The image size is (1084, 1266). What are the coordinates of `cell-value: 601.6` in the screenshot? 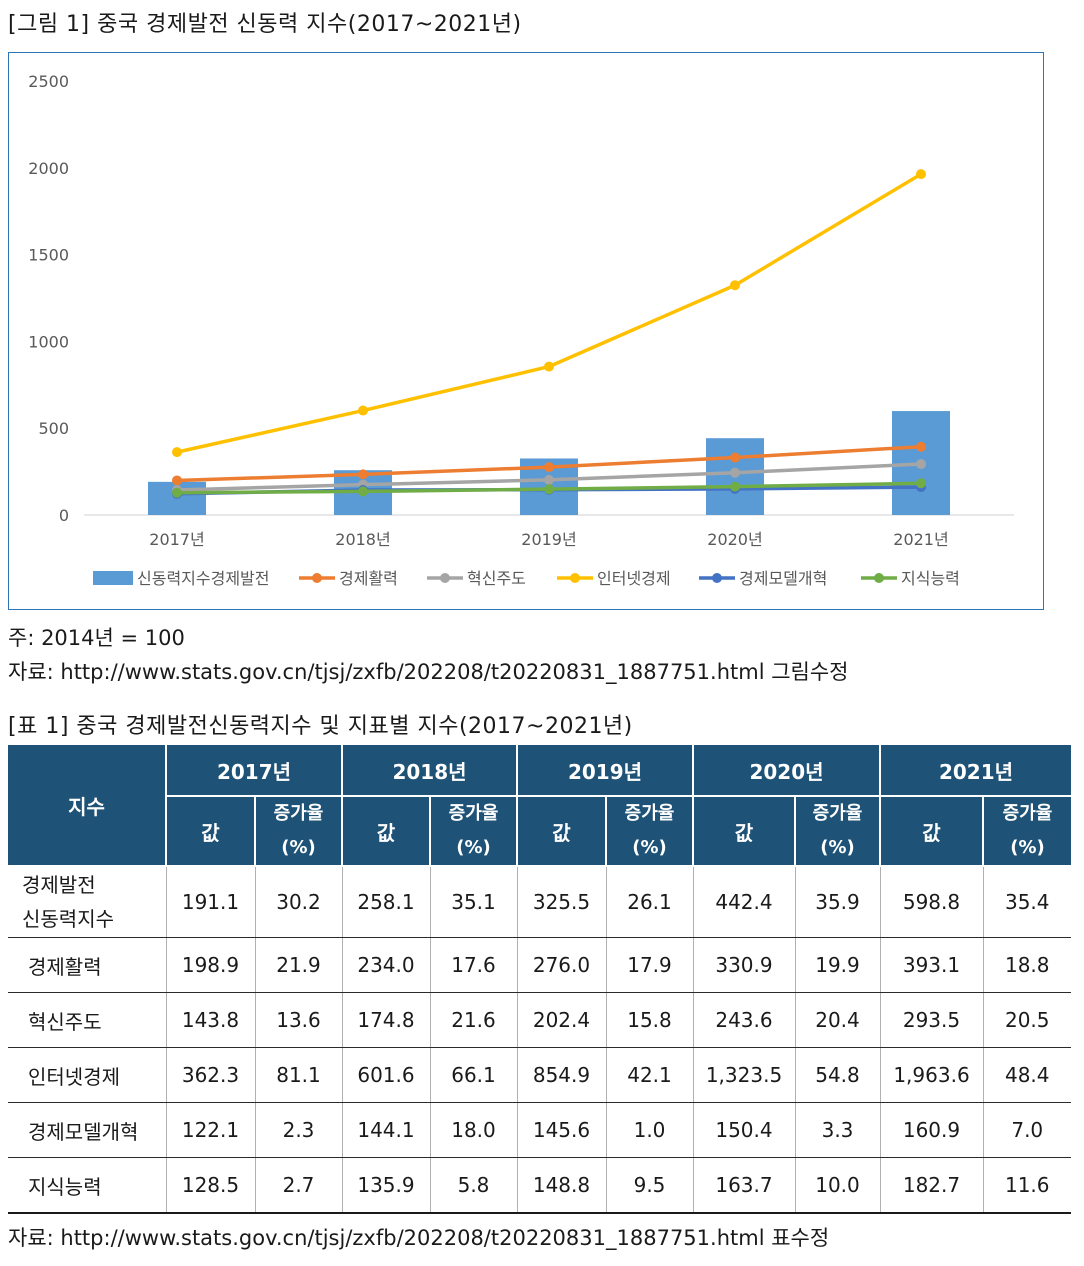 It's located at (385, 1075).